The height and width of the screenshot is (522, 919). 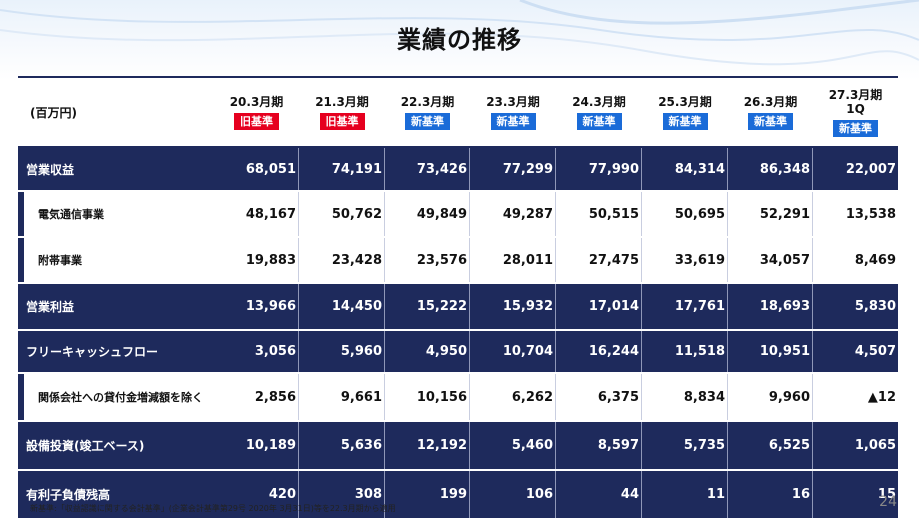 I want to click on table-cell: 27,475, so click(x=599, y=260).